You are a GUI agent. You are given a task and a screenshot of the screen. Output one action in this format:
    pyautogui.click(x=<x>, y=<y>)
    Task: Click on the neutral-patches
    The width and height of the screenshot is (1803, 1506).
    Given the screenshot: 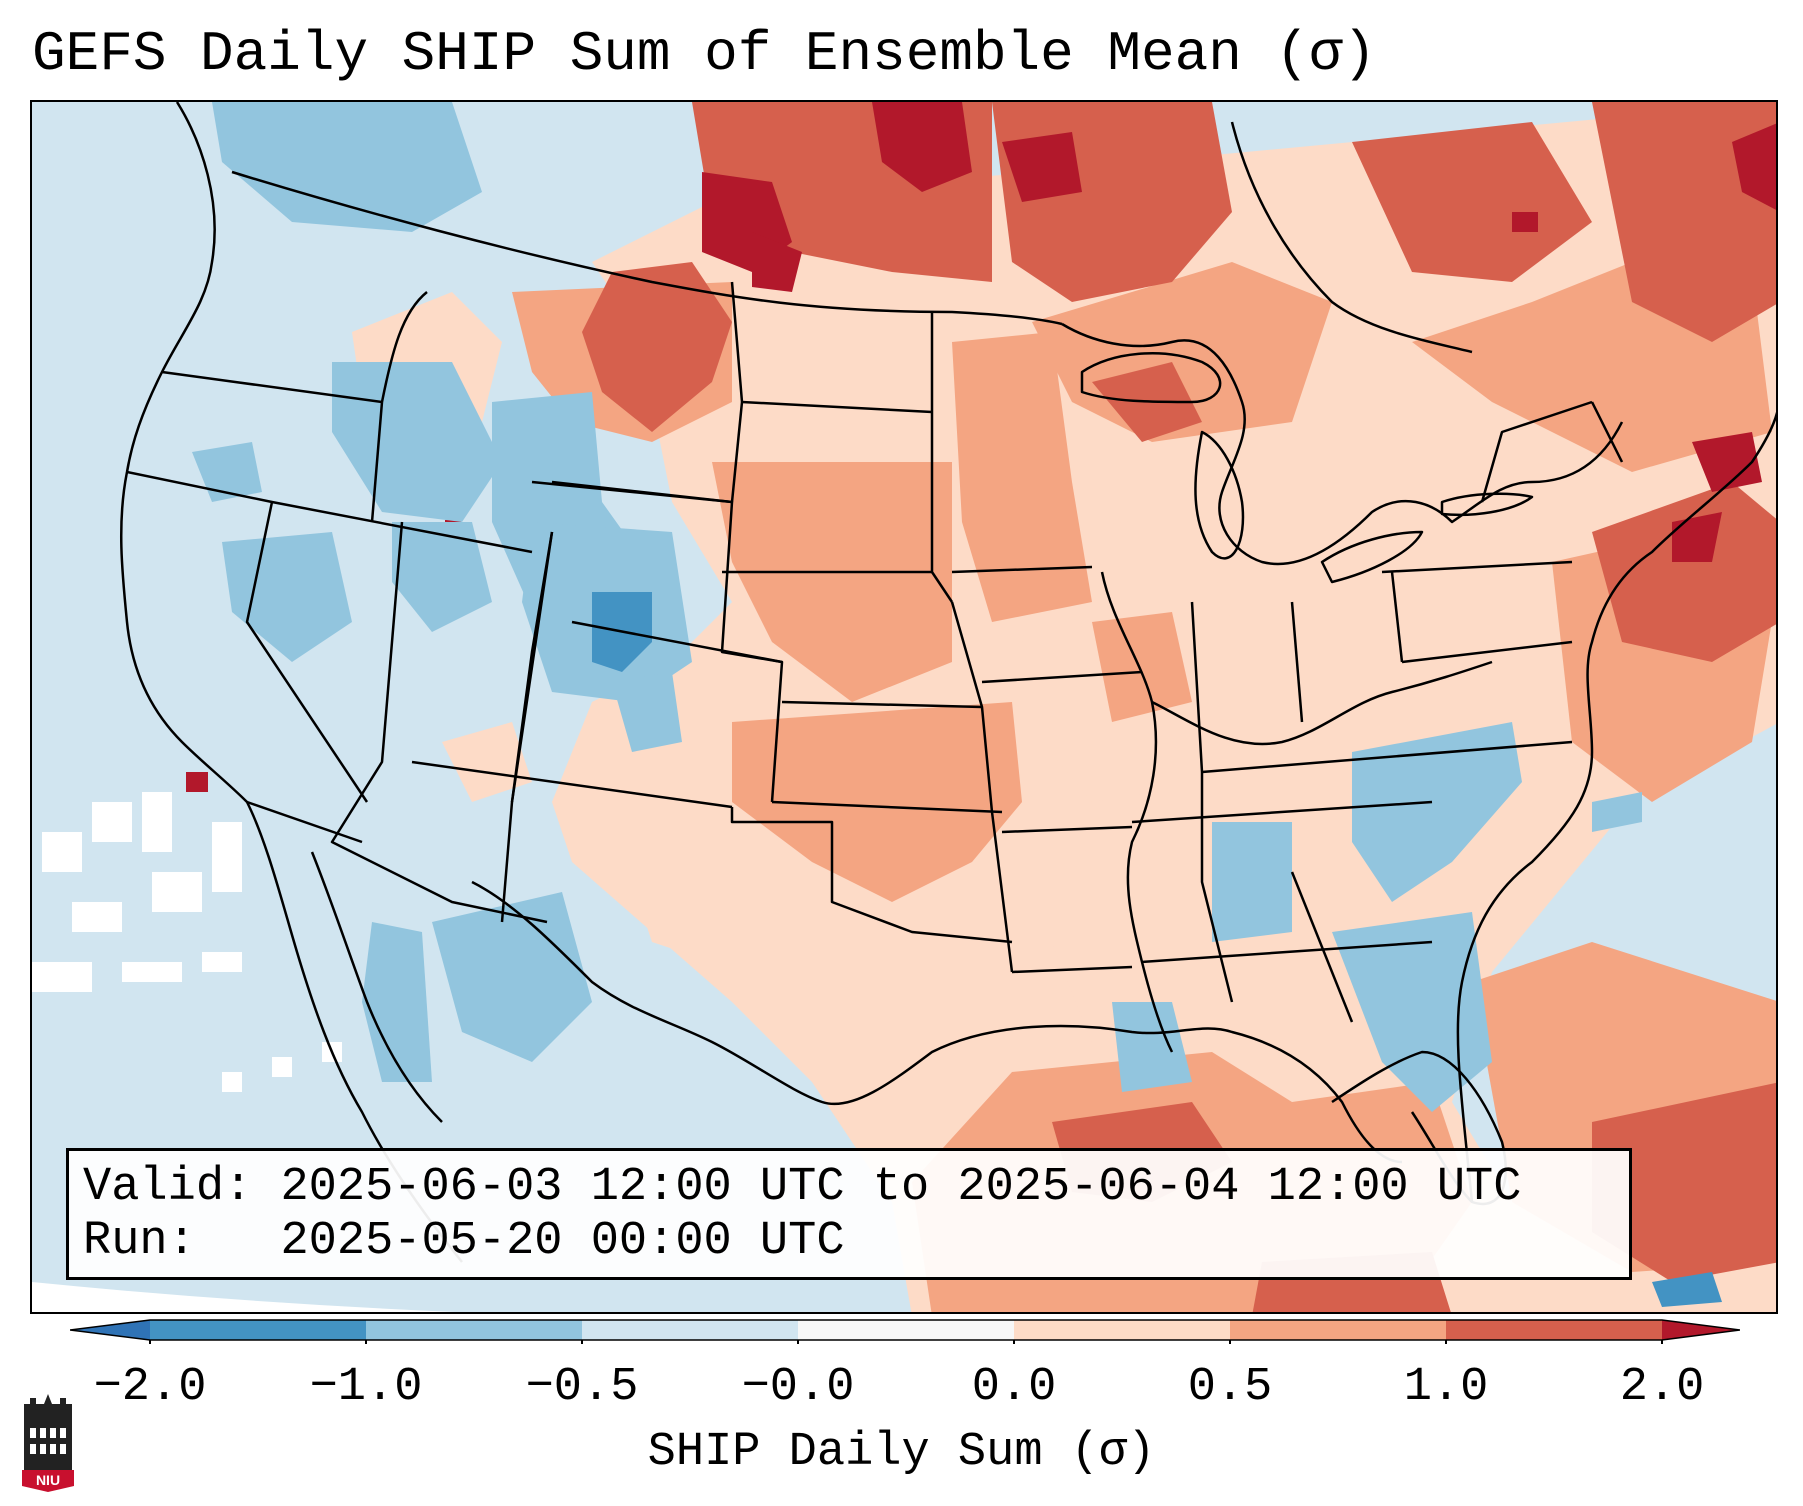 What is the action you would take?
    pyautogui.click(x=187, y=942)
    